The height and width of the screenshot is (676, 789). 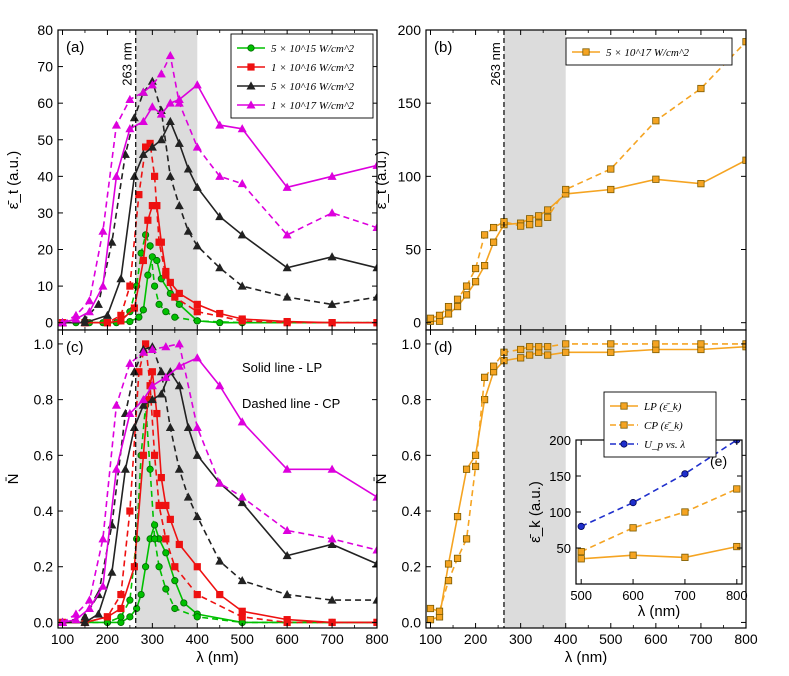 I want to click on y-axis-label: ε̄_k (a.u.), so click(x=535, y=512).